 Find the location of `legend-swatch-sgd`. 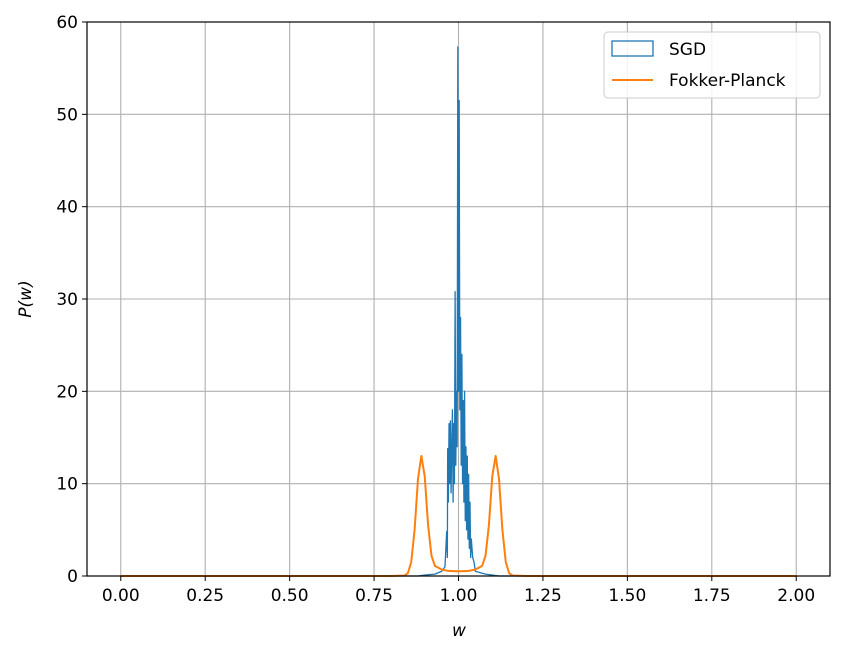

legend-swatch-sgd is located at coordinates (632, 48).